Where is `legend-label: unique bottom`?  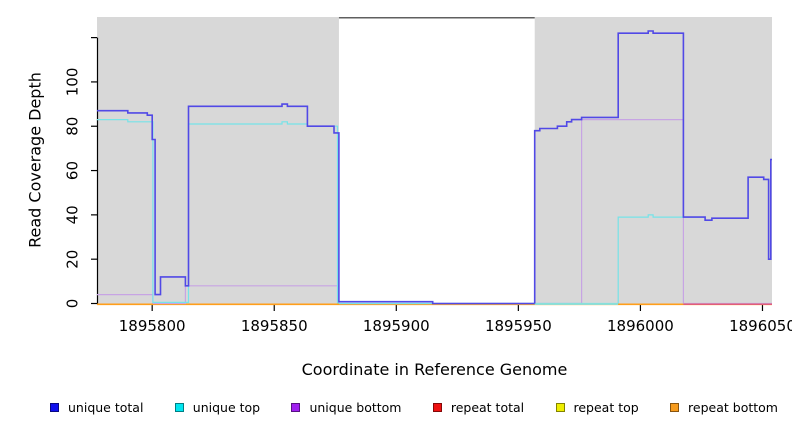
legend-label: unique bottom is located at coordinates (355, 407).